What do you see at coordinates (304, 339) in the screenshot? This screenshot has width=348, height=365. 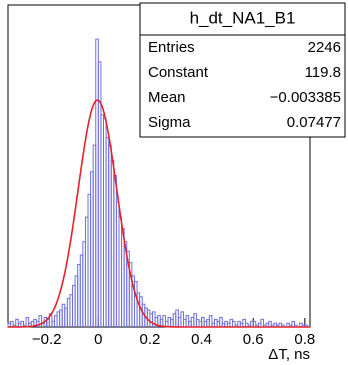 I see `x-tick-label: 0.8` at bounding box center [304, 339].